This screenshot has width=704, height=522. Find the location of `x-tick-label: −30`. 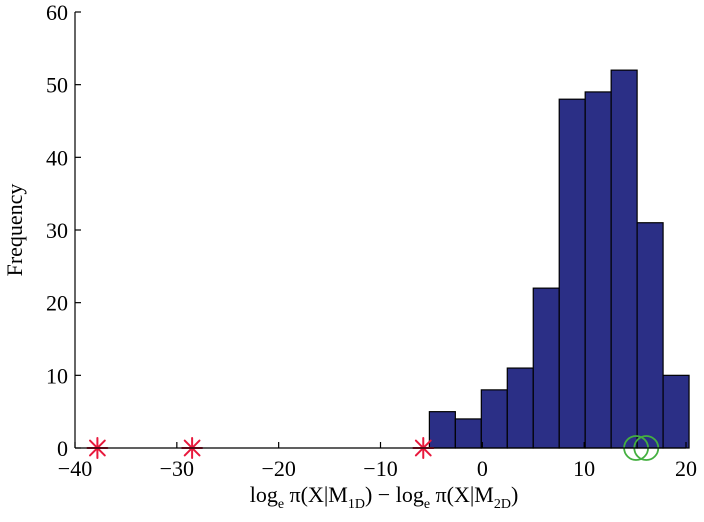

x-tick-label: −30 is located at coordinates (177, 468).